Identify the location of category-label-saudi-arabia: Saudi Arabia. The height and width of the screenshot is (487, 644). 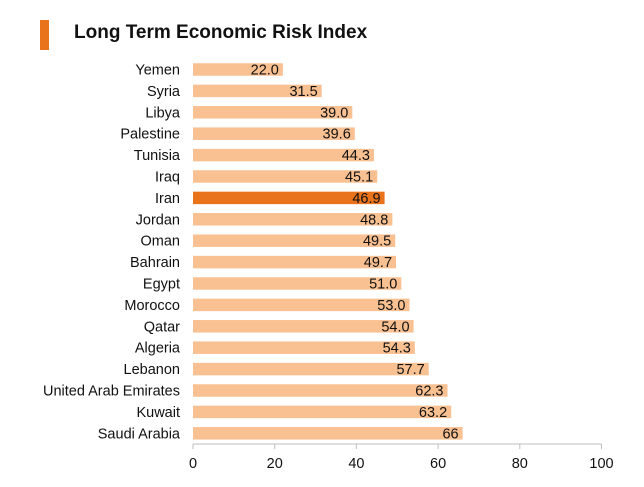
(139, 434).